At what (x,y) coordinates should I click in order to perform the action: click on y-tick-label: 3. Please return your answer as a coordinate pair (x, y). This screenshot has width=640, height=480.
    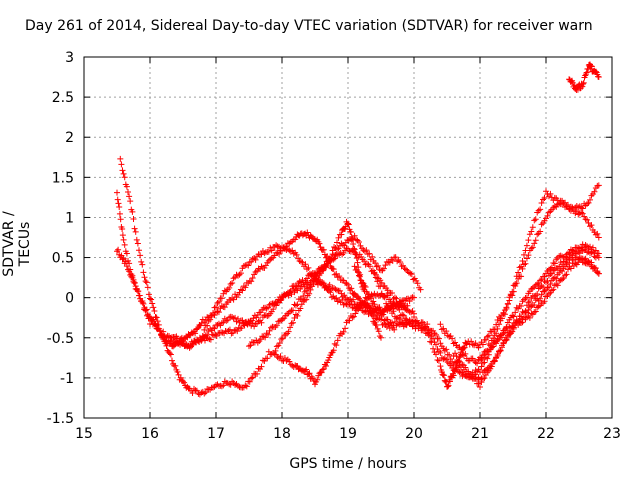
    Looking at the image, I should click on (69, 58).